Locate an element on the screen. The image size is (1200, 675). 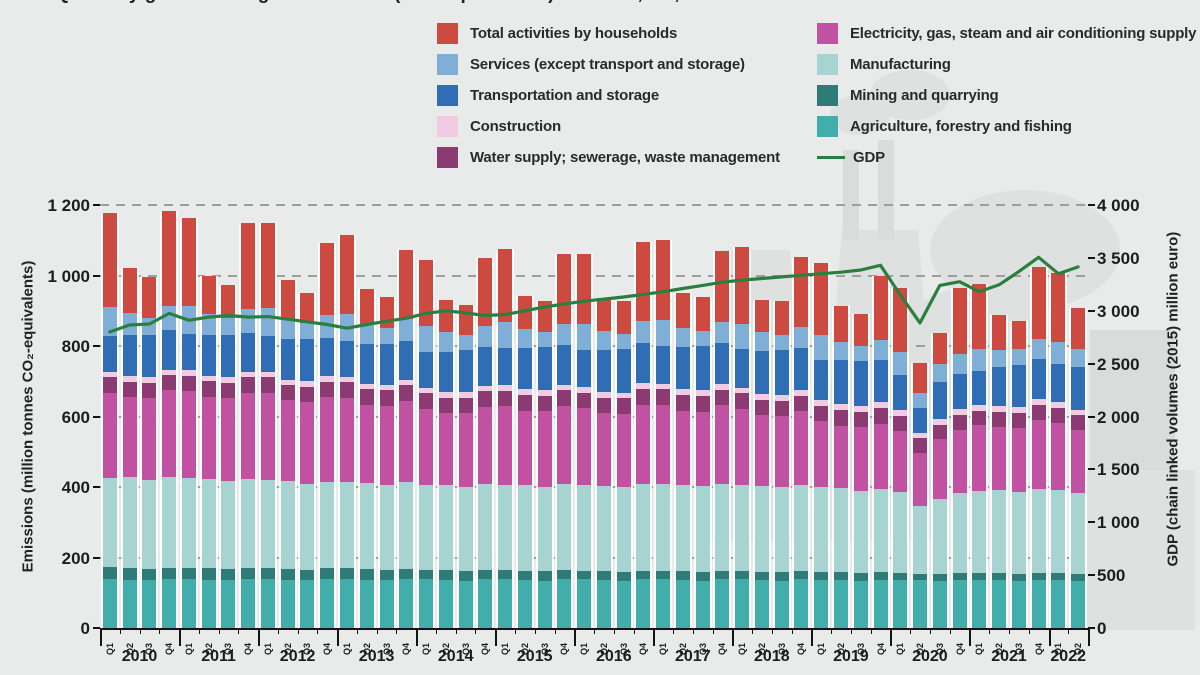
legend-label: Construction is located at coordinates (515, 126).